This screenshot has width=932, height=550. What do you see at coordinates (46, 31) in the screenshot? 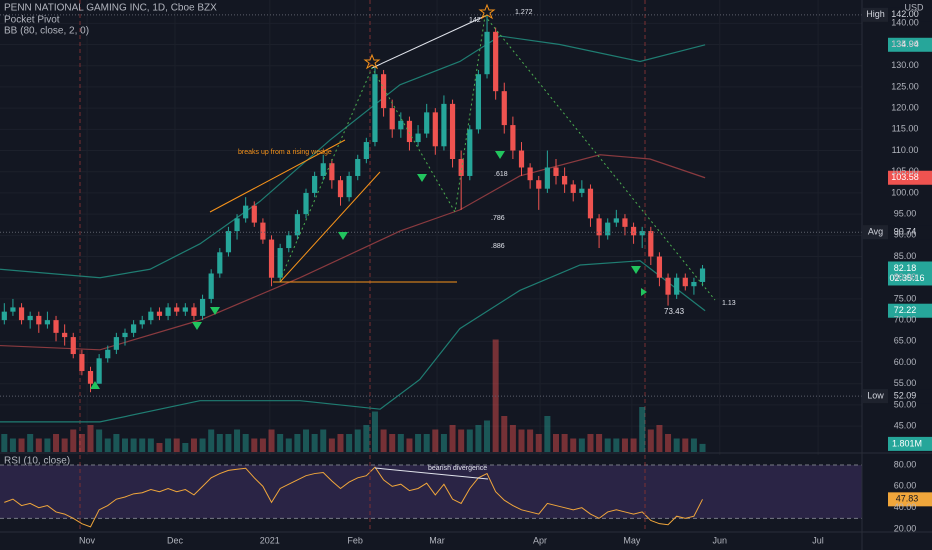
I see `indicator-label: BB (80, close, 2, 0)` at bounding box center [46, 31].